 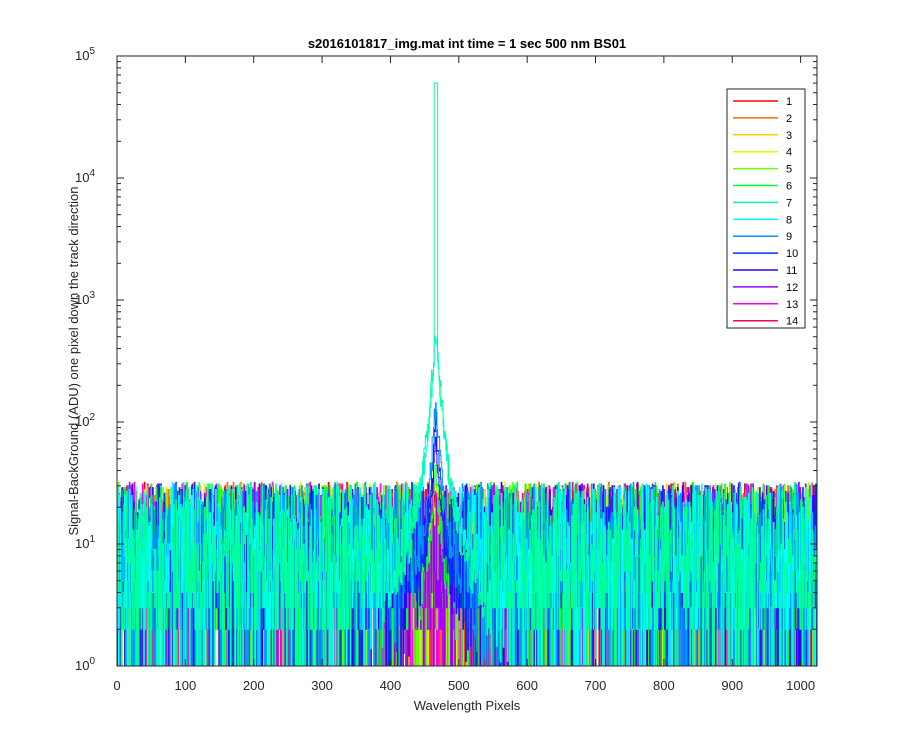 What do you see at coordinates (527, 685) in the screenshot?
I see `x-tick-label: 600` at bounding box center [527, 685].